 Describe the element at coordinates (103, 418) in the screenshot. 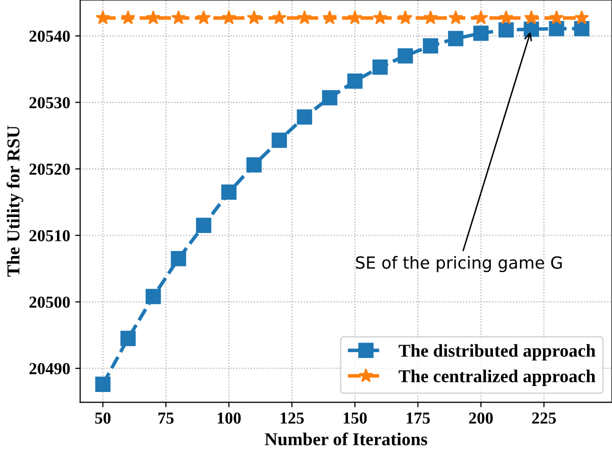

I see `x-tick-label: 50` at that location.